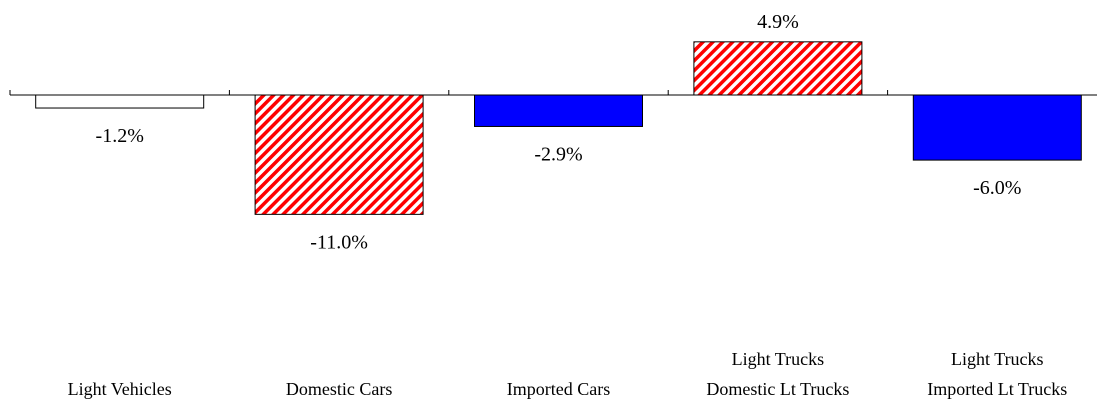 Image resolution: width=1097 pixels, height=404 pixels. What do you see at coordinates (777, 389) in the screenshot?
I see `x-tick-label: Domestic Lt Trucks` at bounding box center [777, 389].